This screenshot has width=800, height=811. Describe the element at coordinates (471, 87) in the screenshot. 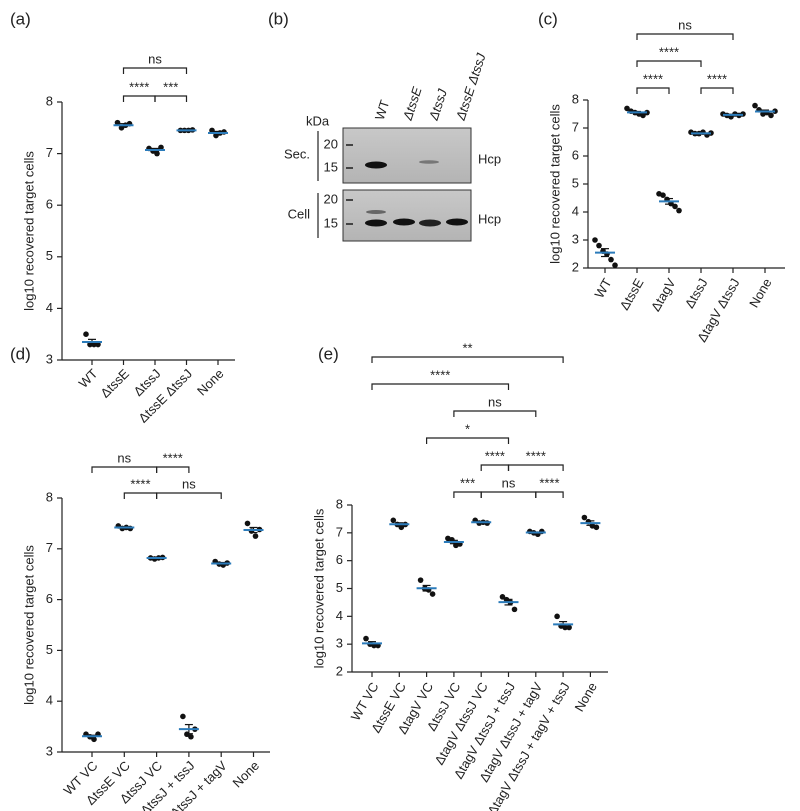

I see `lane-label: ΔtssE ΔtssJ` at that location.